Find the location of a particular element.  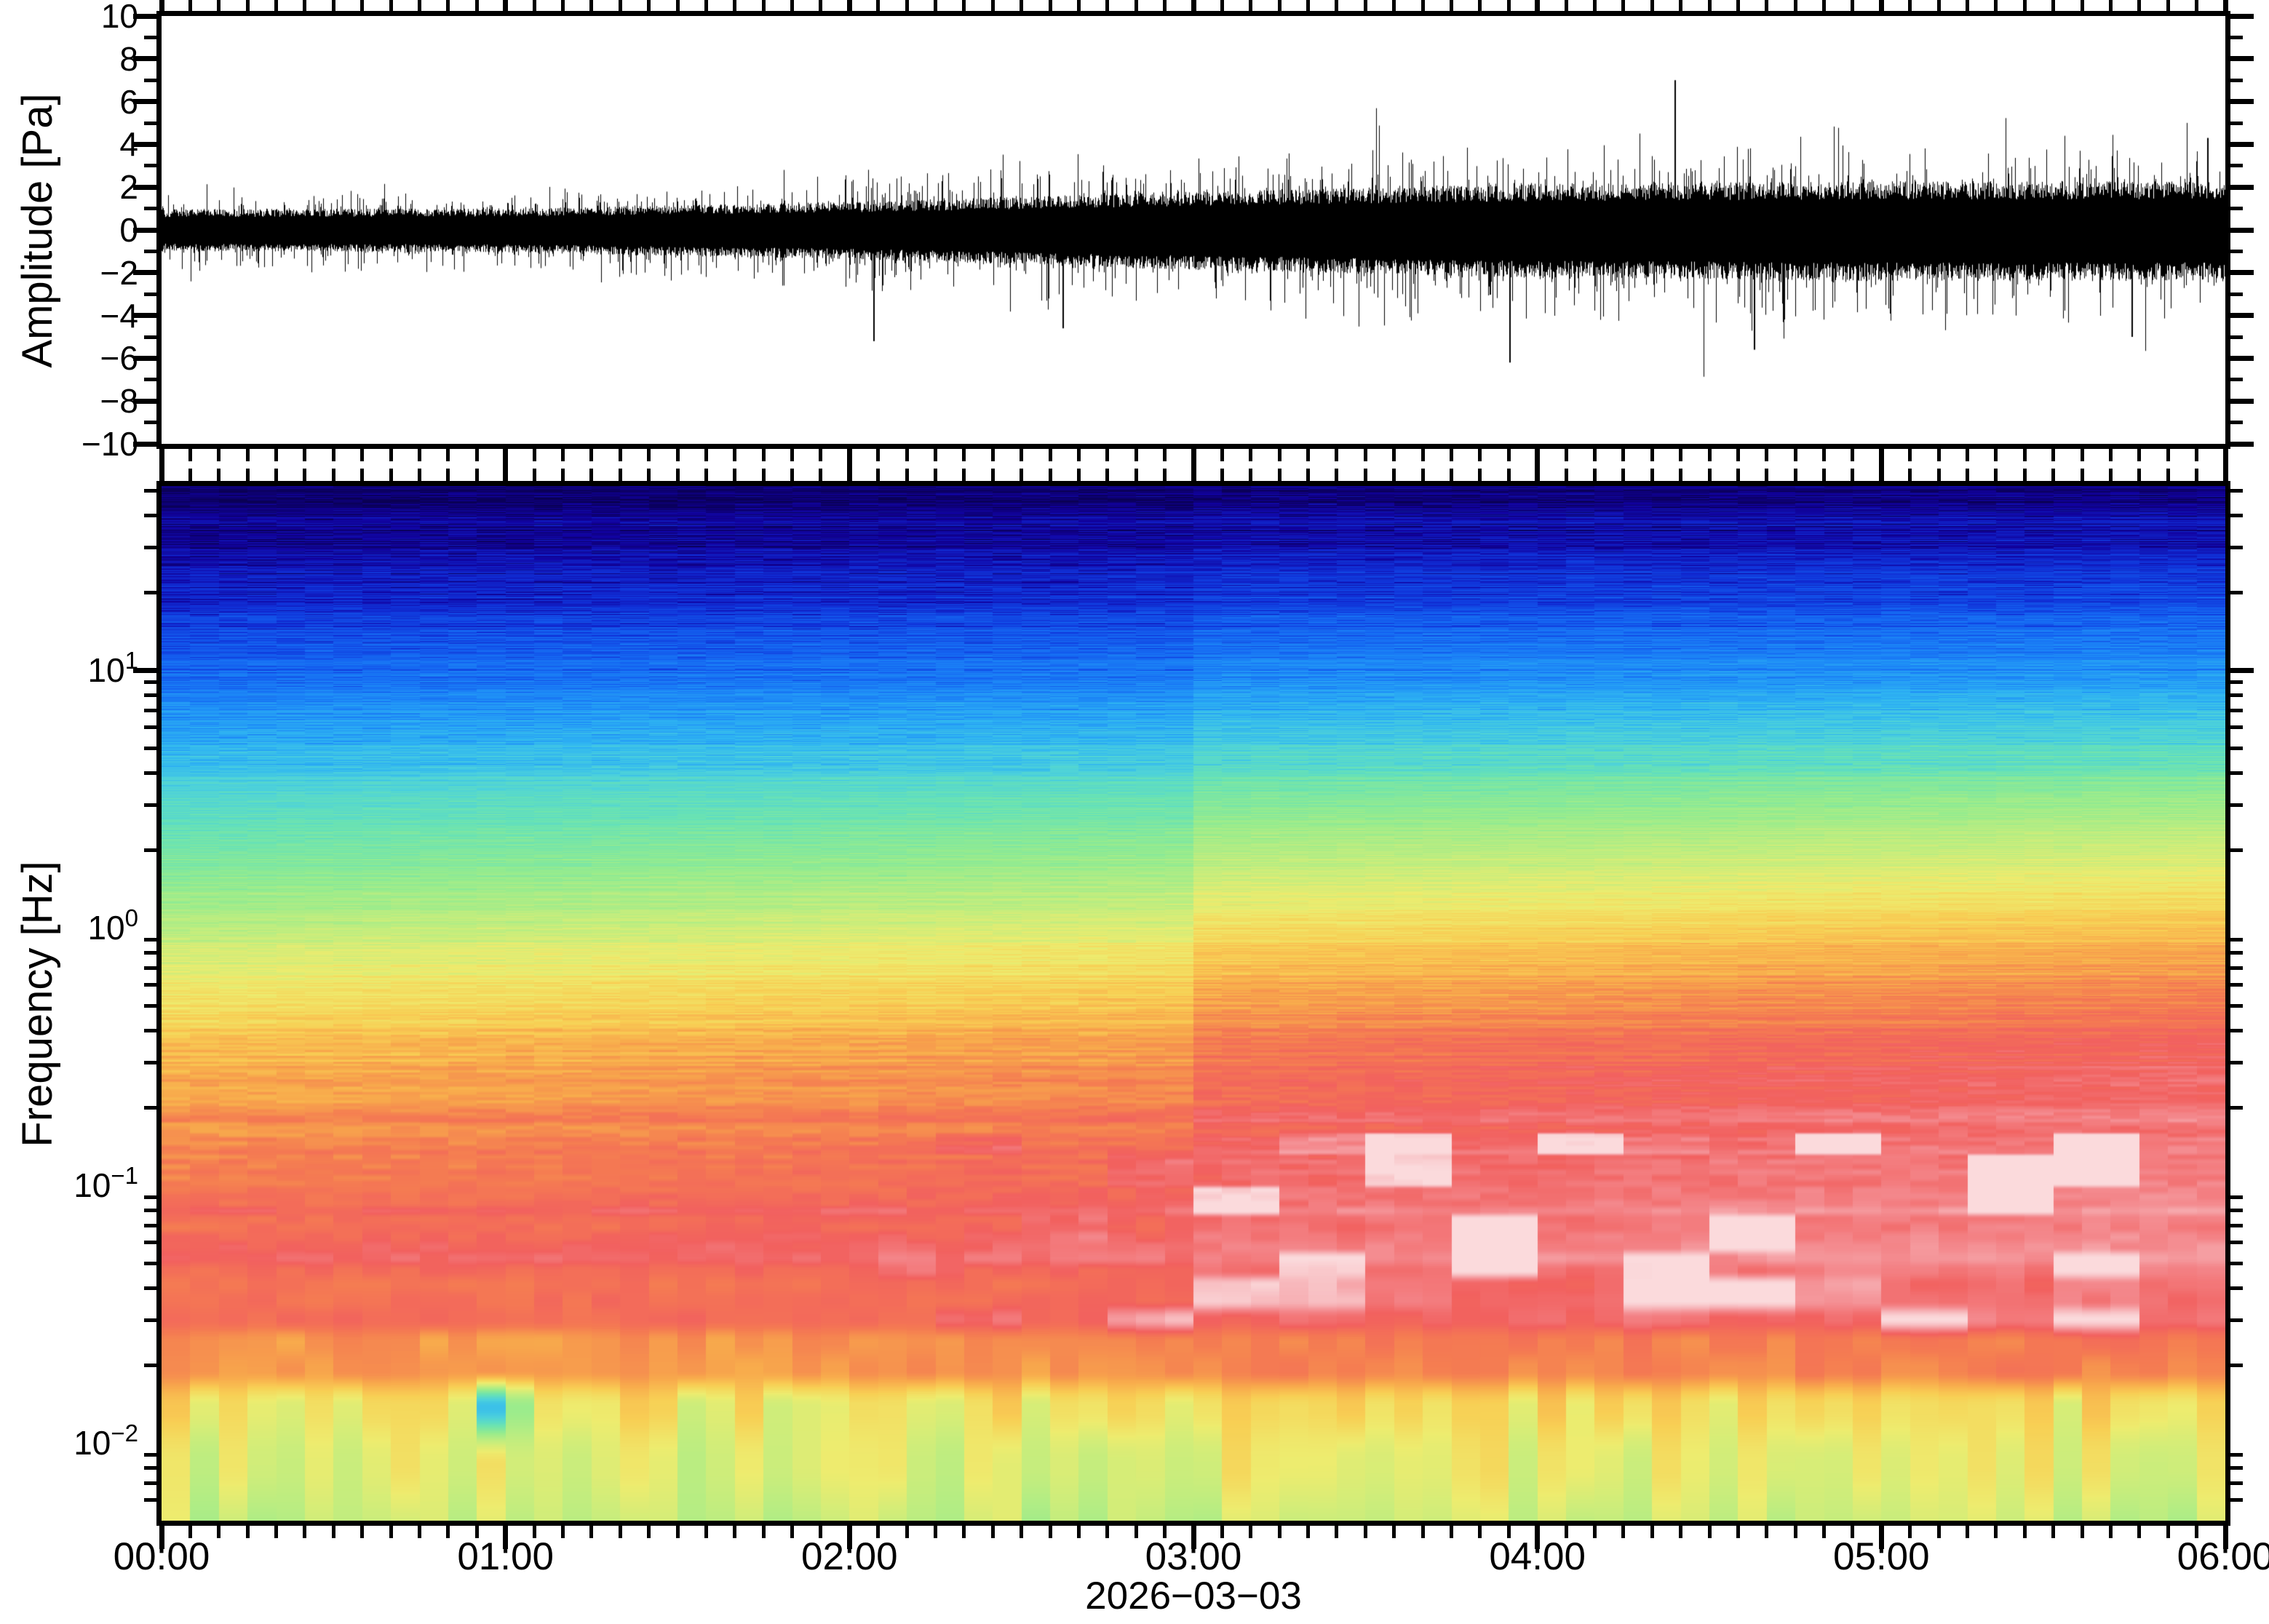

waveform-y-tick-label: −8 is located at coordinates (119, 401).